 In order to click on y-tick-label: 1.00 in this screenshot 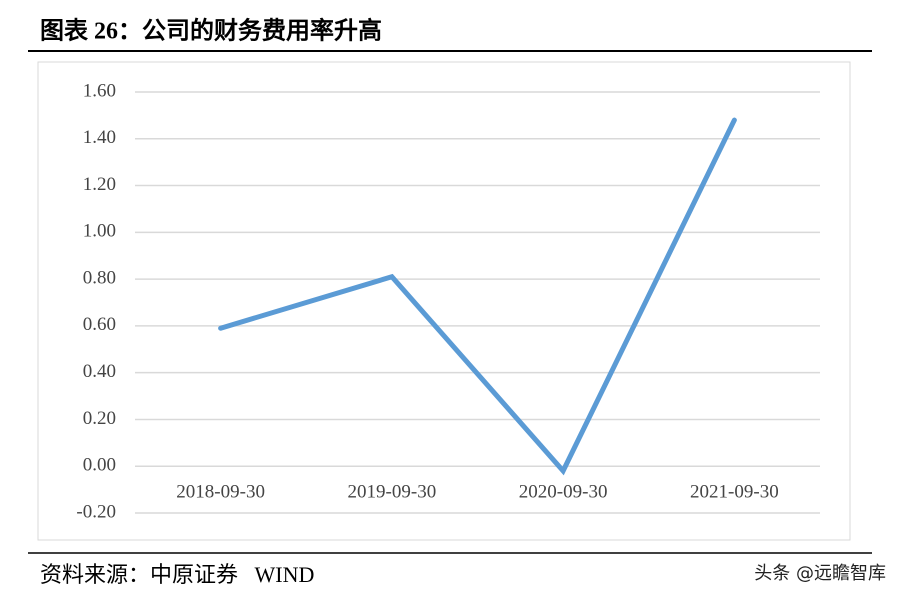, I will do `click(99, 231)`.